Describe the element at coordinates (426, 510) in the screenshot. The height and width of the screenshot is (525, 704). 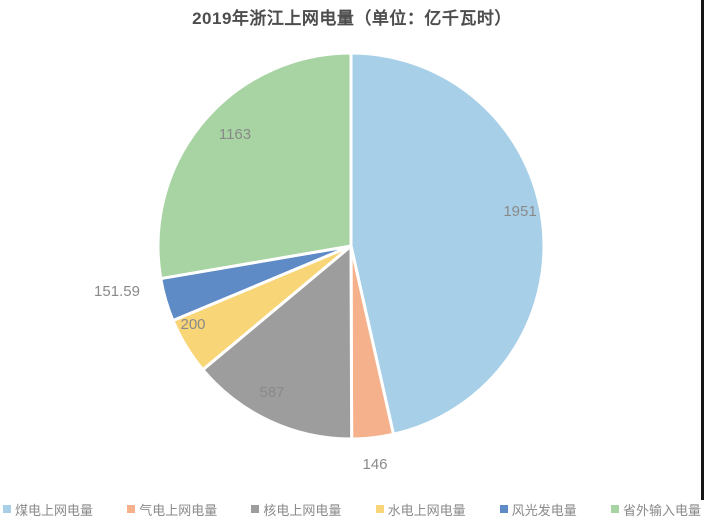
I see `legend-label-hydro: 水电上网电量` at that location.